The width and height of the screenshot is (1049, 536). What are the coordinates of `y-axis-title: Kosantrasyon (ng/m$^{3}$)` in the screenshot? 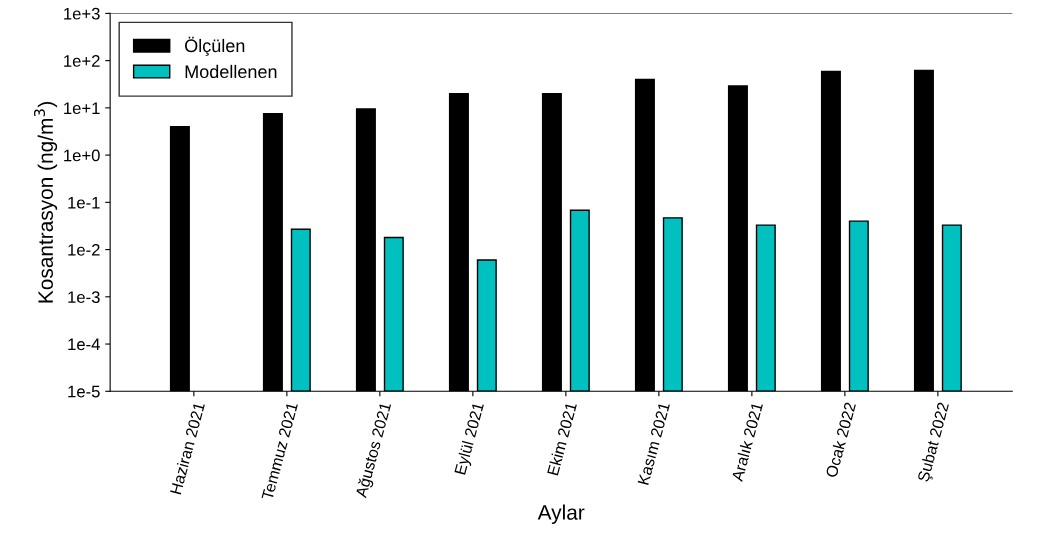 It's located at (45, 202).